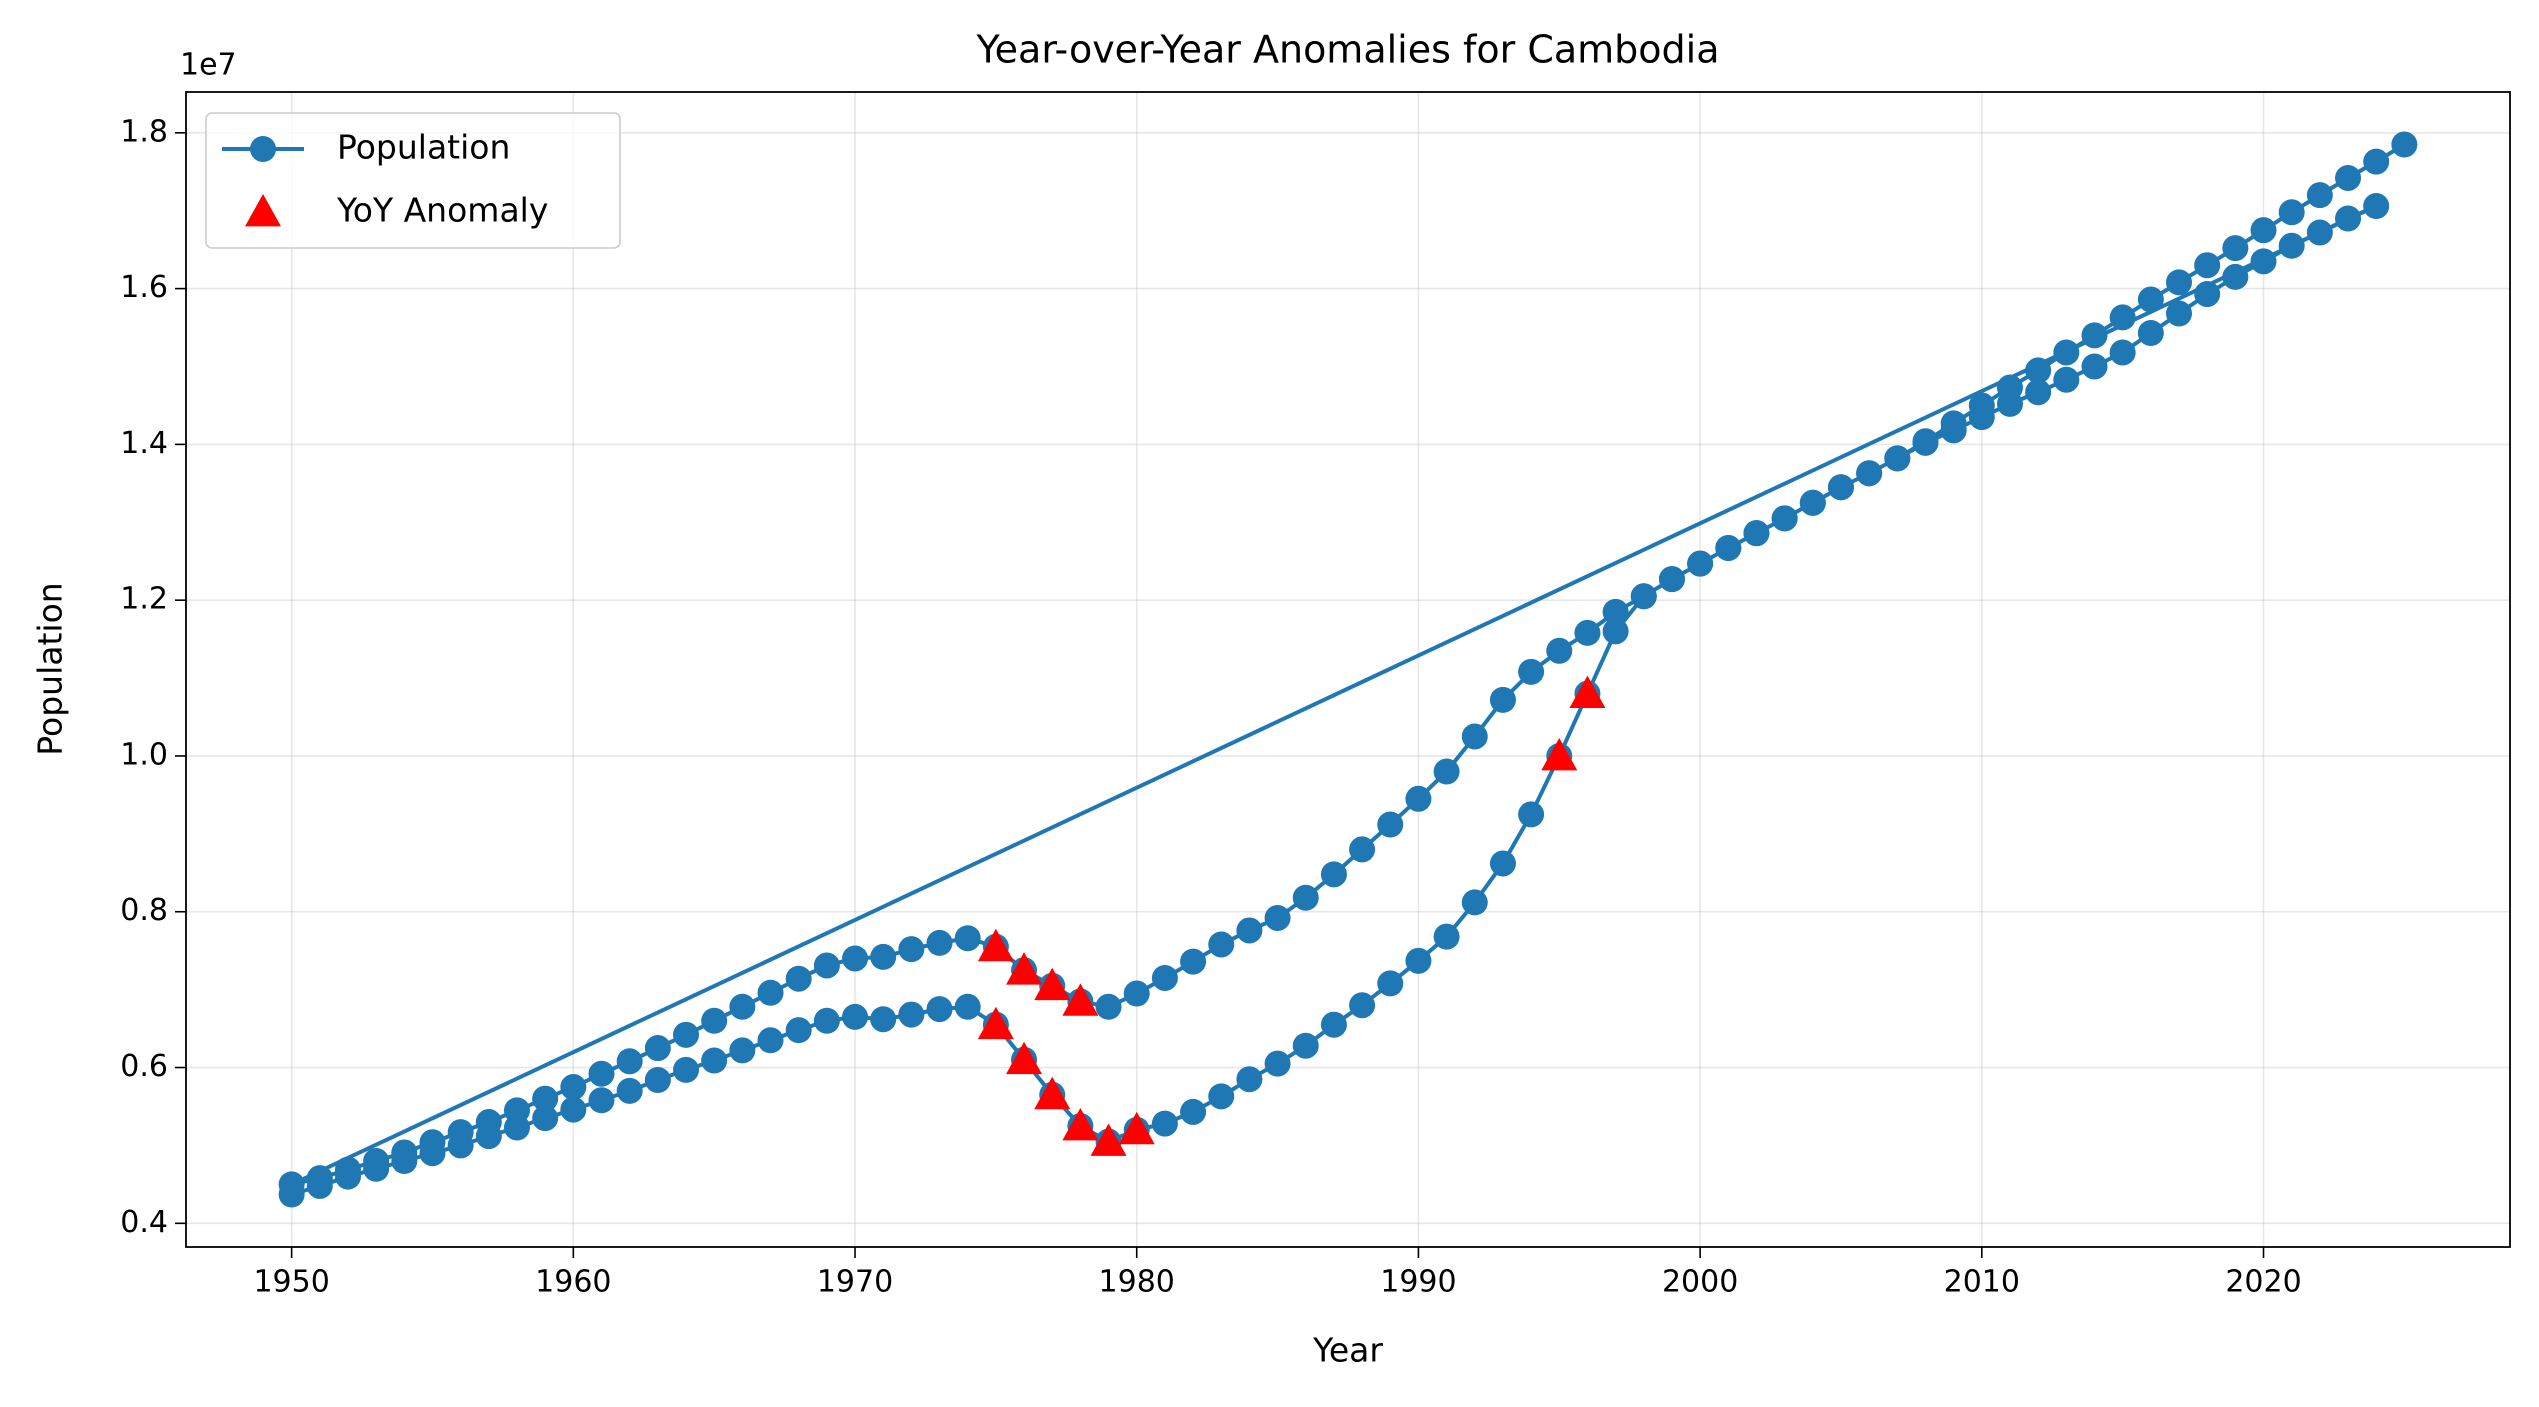 This screenshot has height=1407, width=2539. Describe the element at coordinates (413, 180) in the screenshot. I see `legend-box` at that location.